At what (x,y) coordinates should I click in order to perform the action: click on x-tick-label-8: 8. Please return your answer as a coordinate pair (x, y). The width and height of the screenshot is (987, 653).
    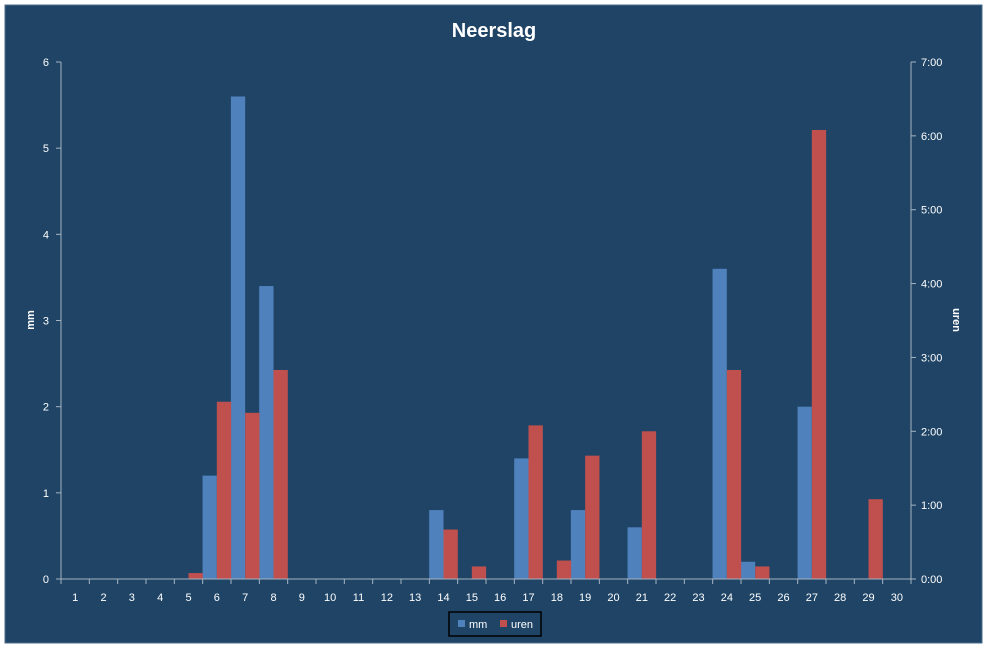
    Looking at the image, I should click on (273, 598).